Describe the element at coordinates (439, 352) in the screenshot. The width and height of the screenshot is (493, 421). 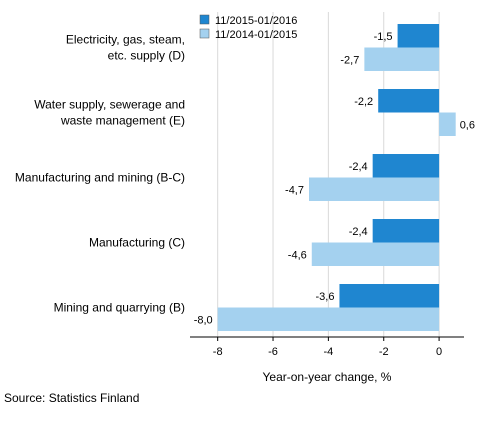
I see `x-tick-label: 0` at that location.